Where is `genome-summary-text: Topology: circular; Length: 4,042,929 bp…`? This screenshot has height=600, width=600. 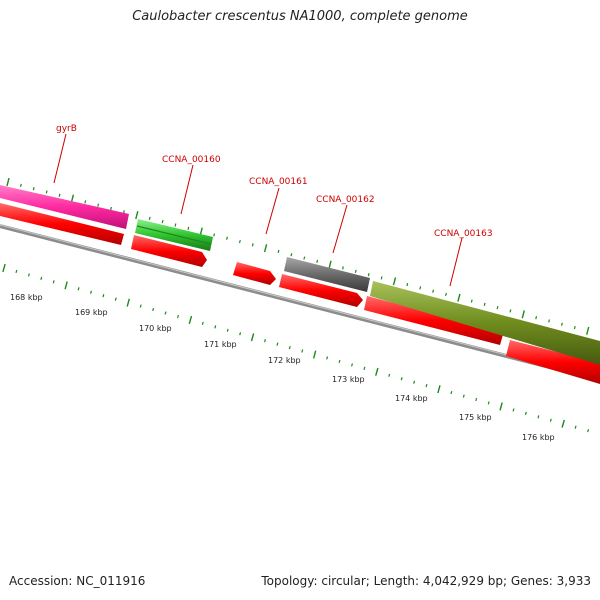 genome-summary-text: Topology: circular; Length: 4,042,929 bp… is located at coordinates (426, 581).